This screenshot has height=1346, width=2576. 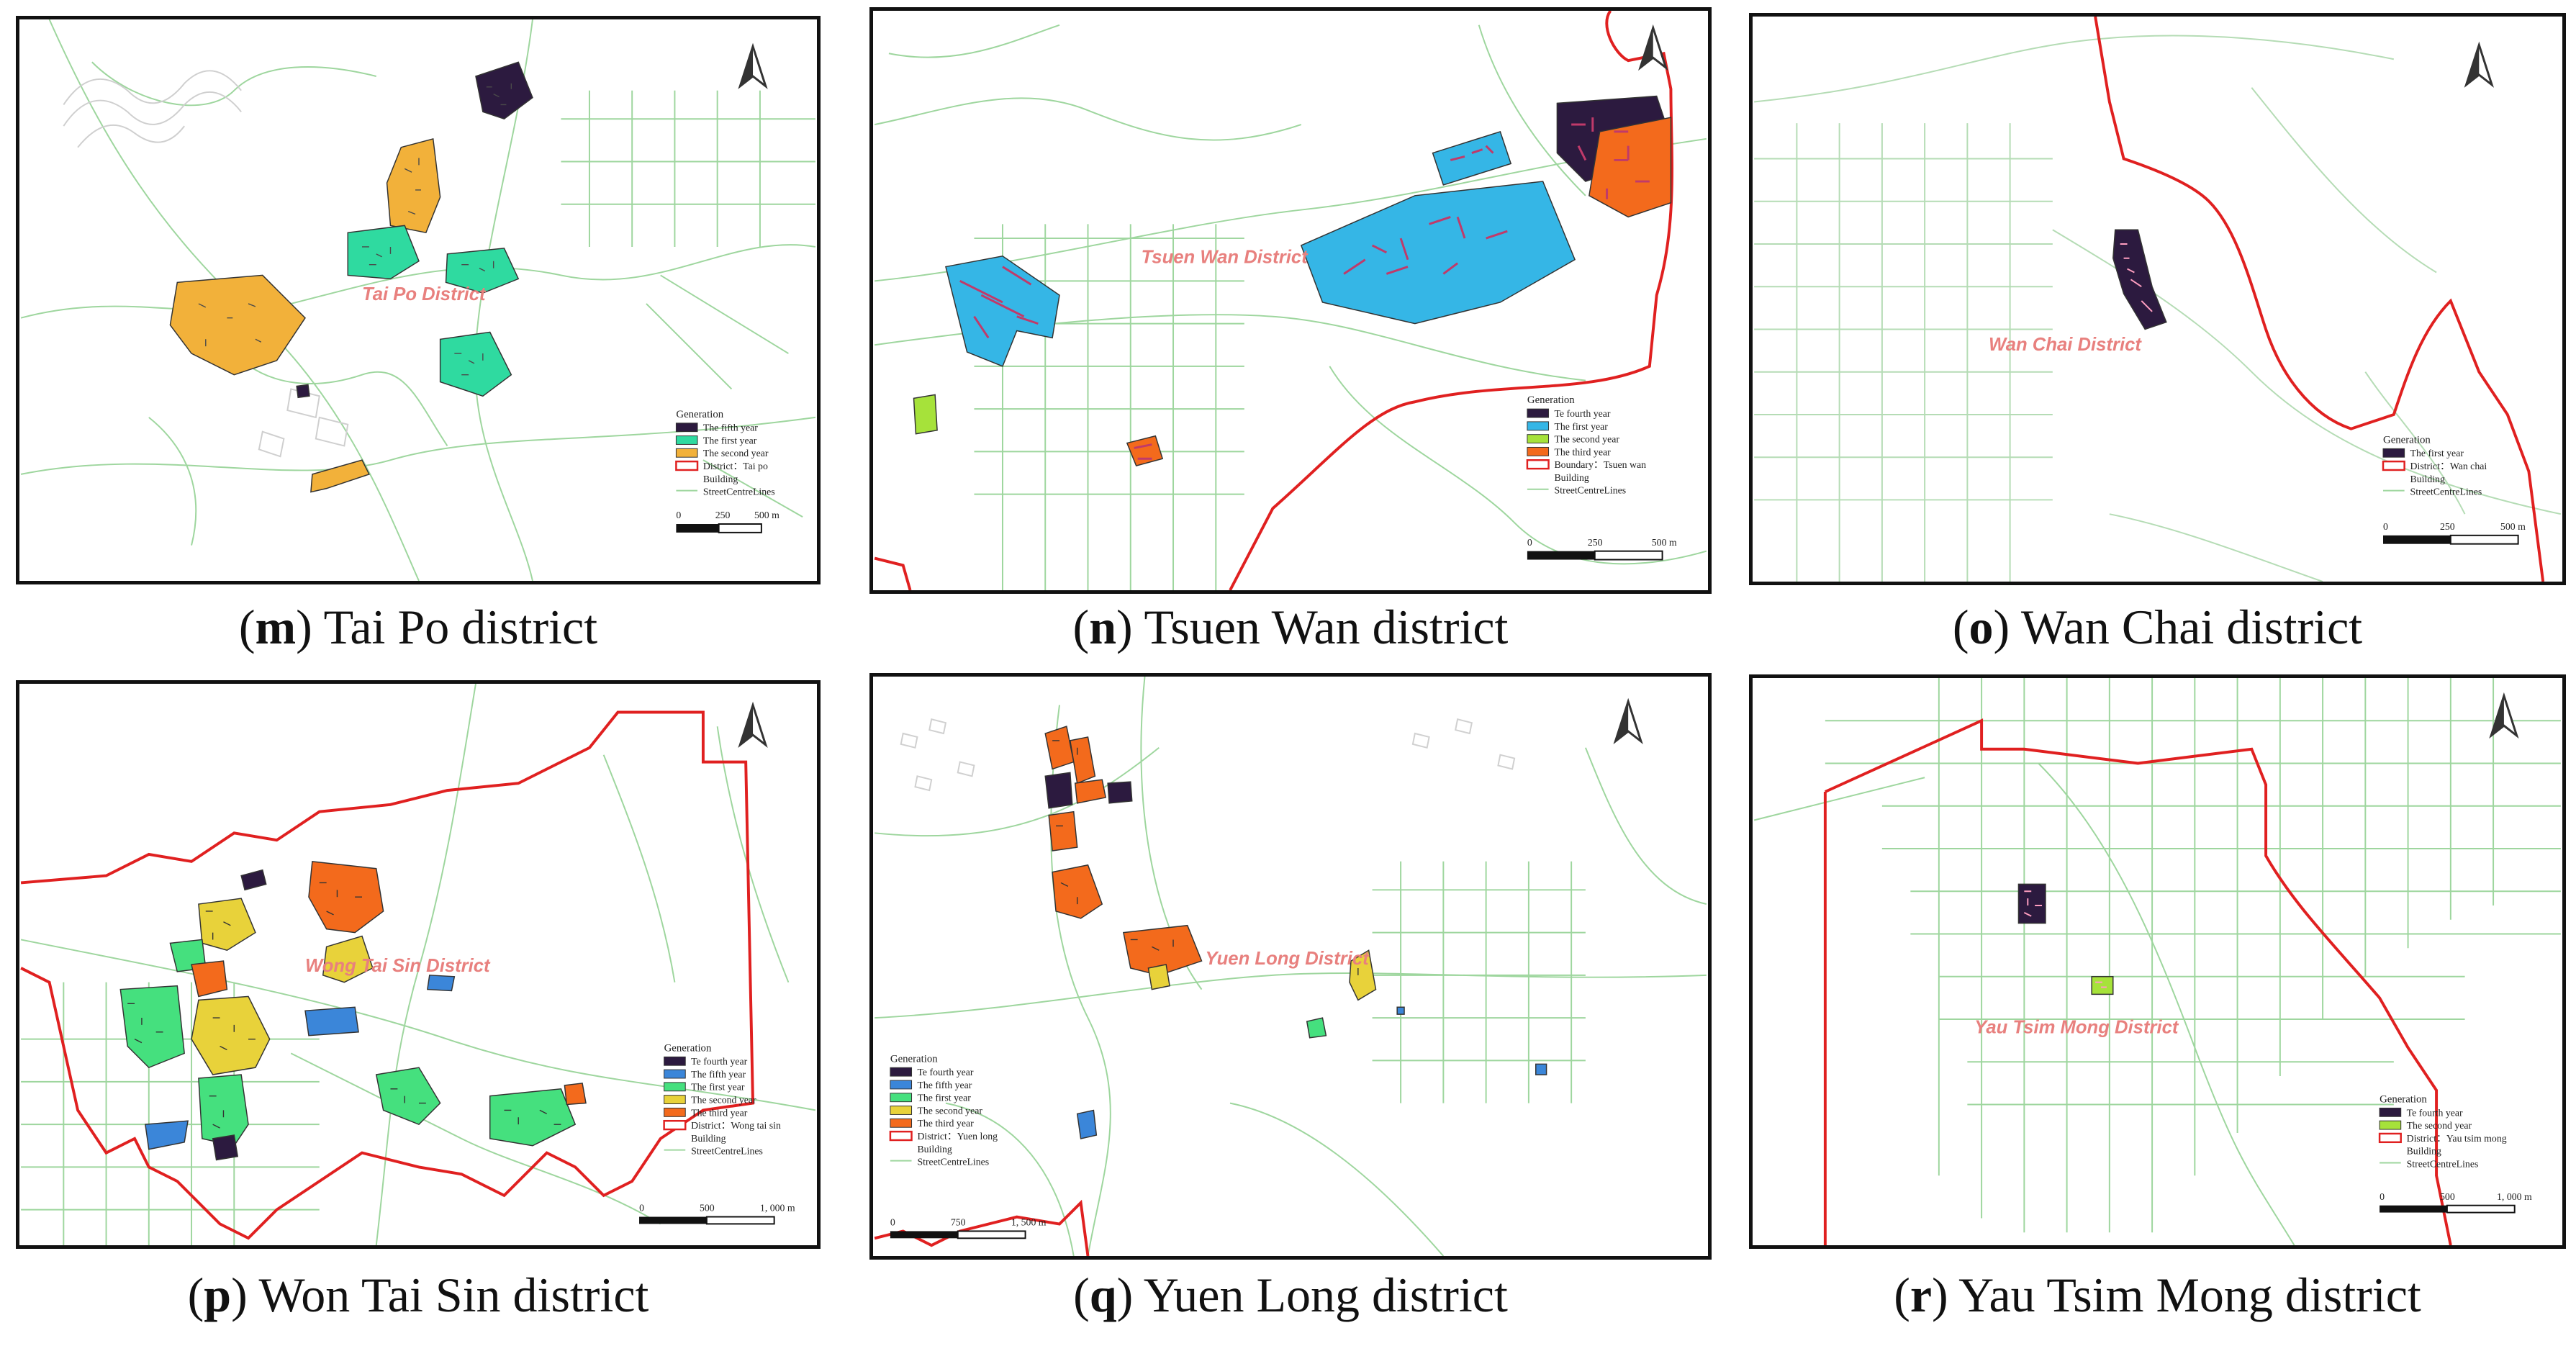 I want to click on area-first-year-south, so click(x=475, y=364).